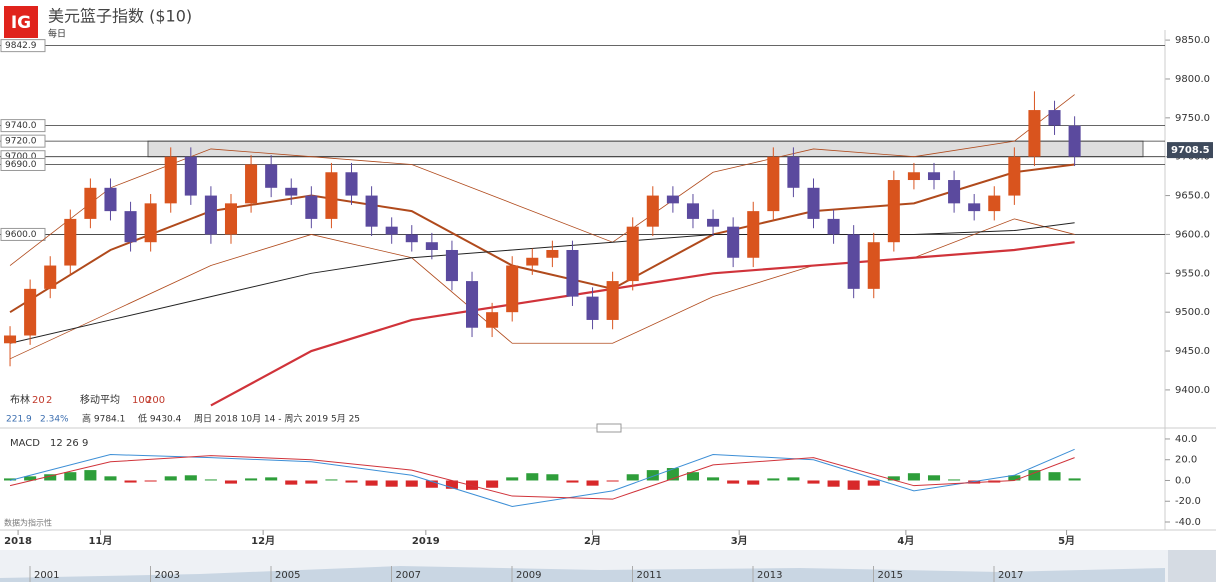 The height and width of the screenshot is (582, 1216). What do you see at coordinates (20, 399) in the screenshot?
I see `legend-item: 布林` at bounding box center [20, 399].